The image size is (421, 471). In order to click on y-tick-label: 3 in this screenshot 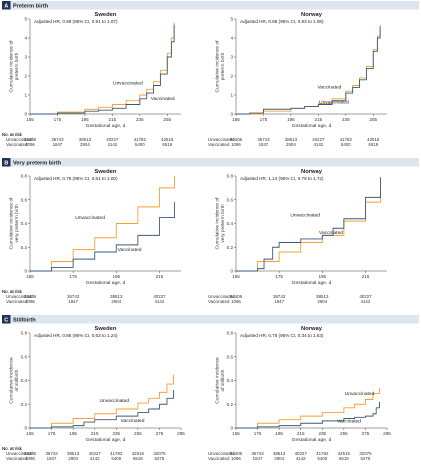, I will do `click(25, 57)`.